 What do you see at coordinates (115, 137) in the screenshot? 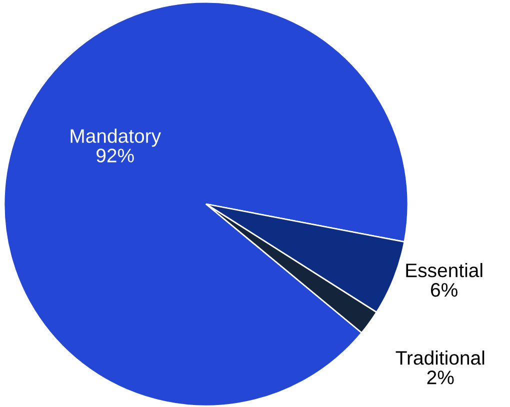
I see `slice-label: Mandatory` at bounding box center [115, 137].